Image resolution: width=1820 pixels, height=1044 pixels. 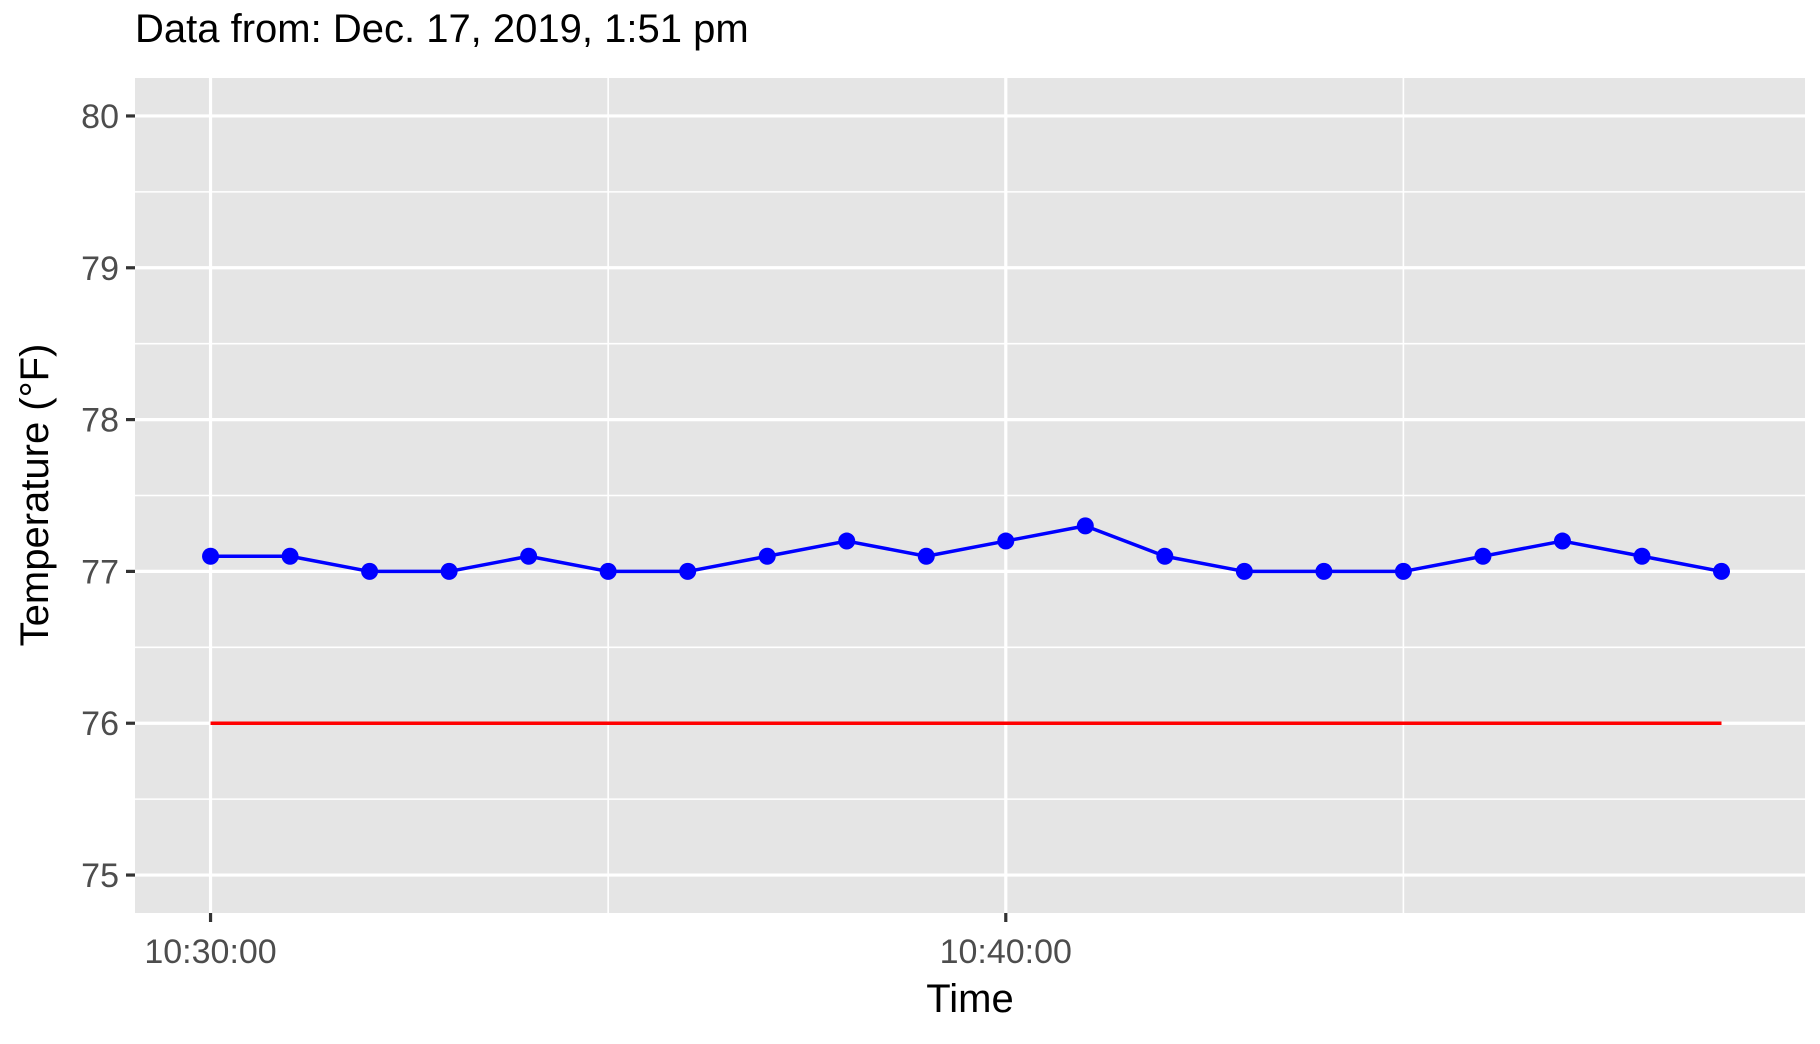 I want to click on y-tick-label: 75, so click(x=100, y=876).